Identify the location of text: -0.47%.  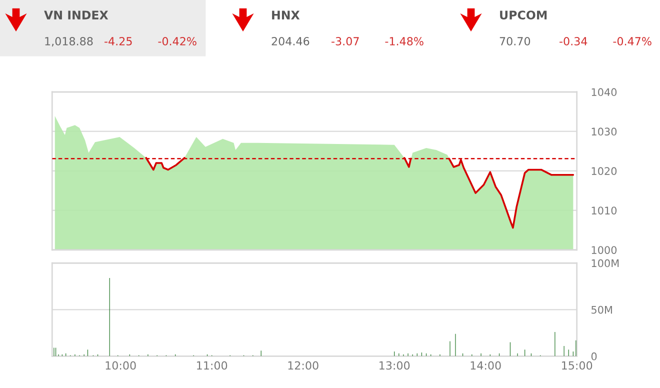
(632, 41).